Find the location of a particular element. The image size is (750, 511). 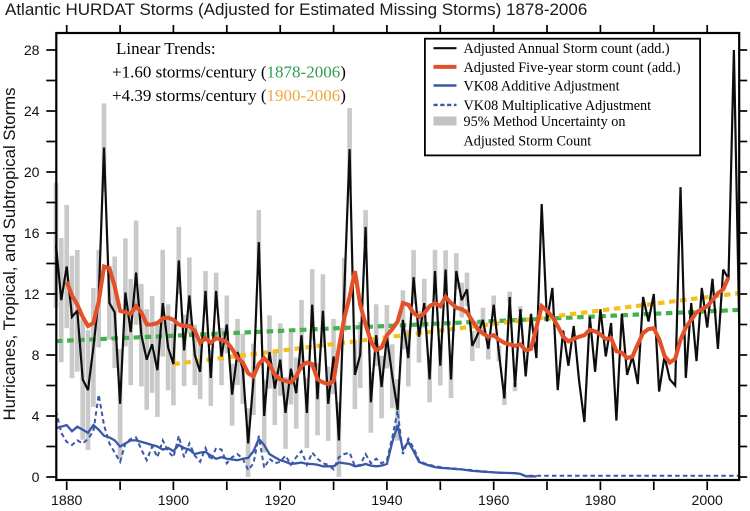

svg-text: 1940 is located at coordinates (387, 499).